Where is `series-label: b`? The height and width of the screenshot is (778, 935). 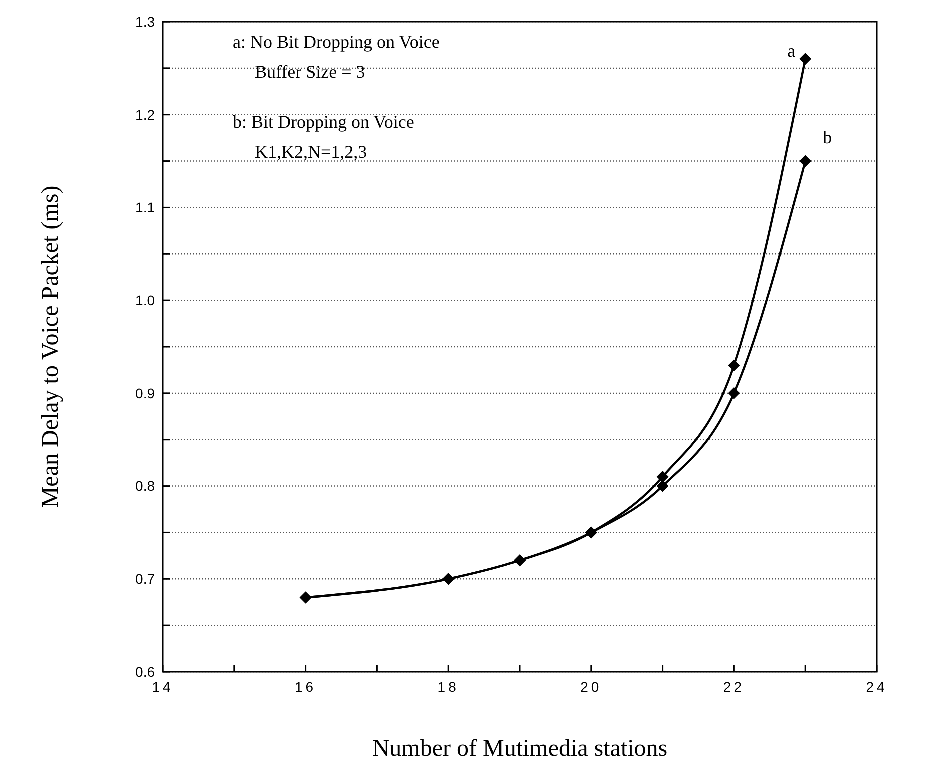
series-label: b is located at coordinates (827, 137).